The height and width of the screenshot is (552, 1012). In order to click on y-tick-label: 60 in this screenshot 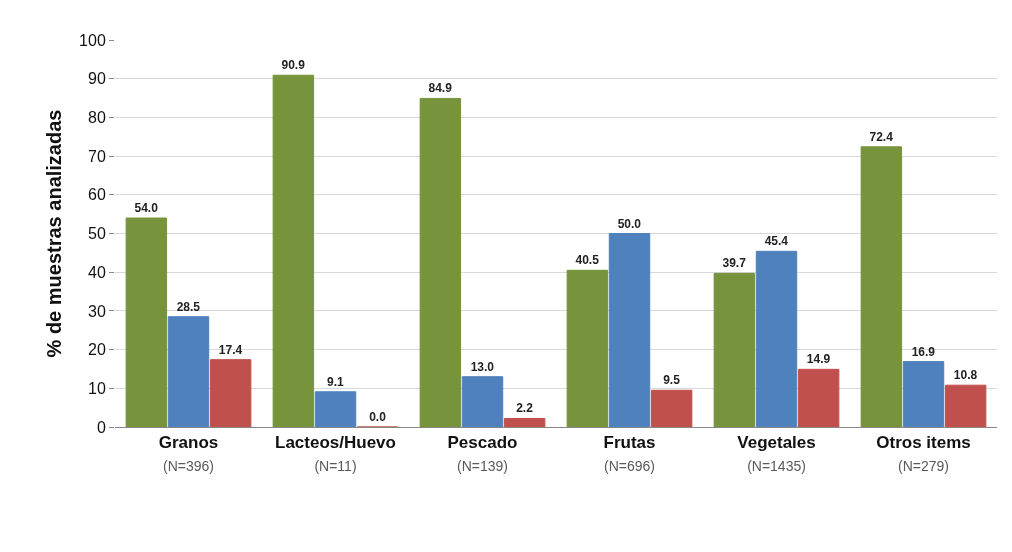, I will do `click(97, 195)`.